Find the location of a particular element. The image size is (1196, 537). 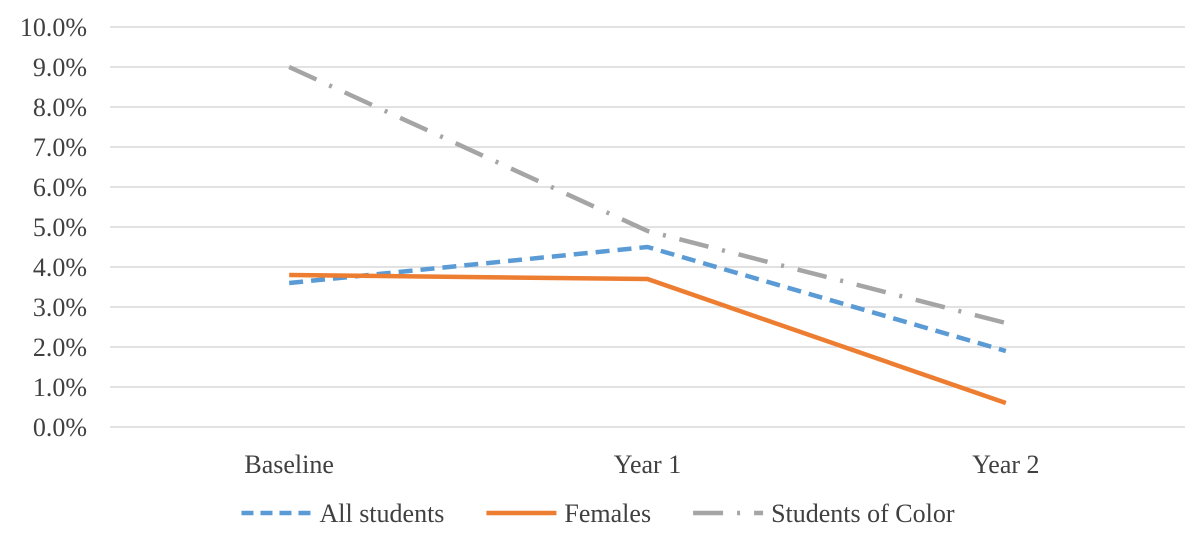

y-tick-label: 10.0% is located at coordinates (53, 27).